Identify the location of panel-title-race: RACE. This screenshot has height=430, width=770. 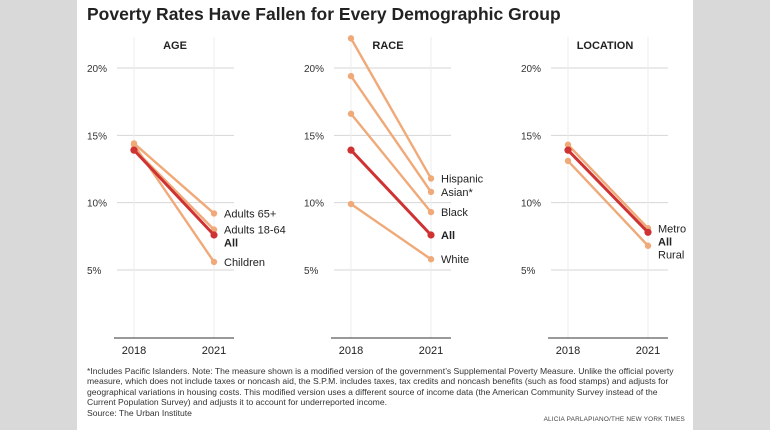
(387, 46).